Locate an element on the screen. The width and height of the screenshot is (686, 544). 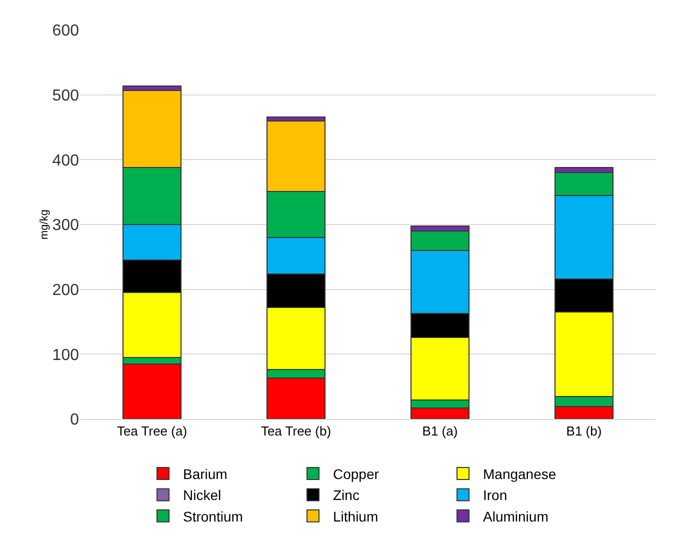
x-tick-label: B1 (b) is located at coordinates (584, 431).